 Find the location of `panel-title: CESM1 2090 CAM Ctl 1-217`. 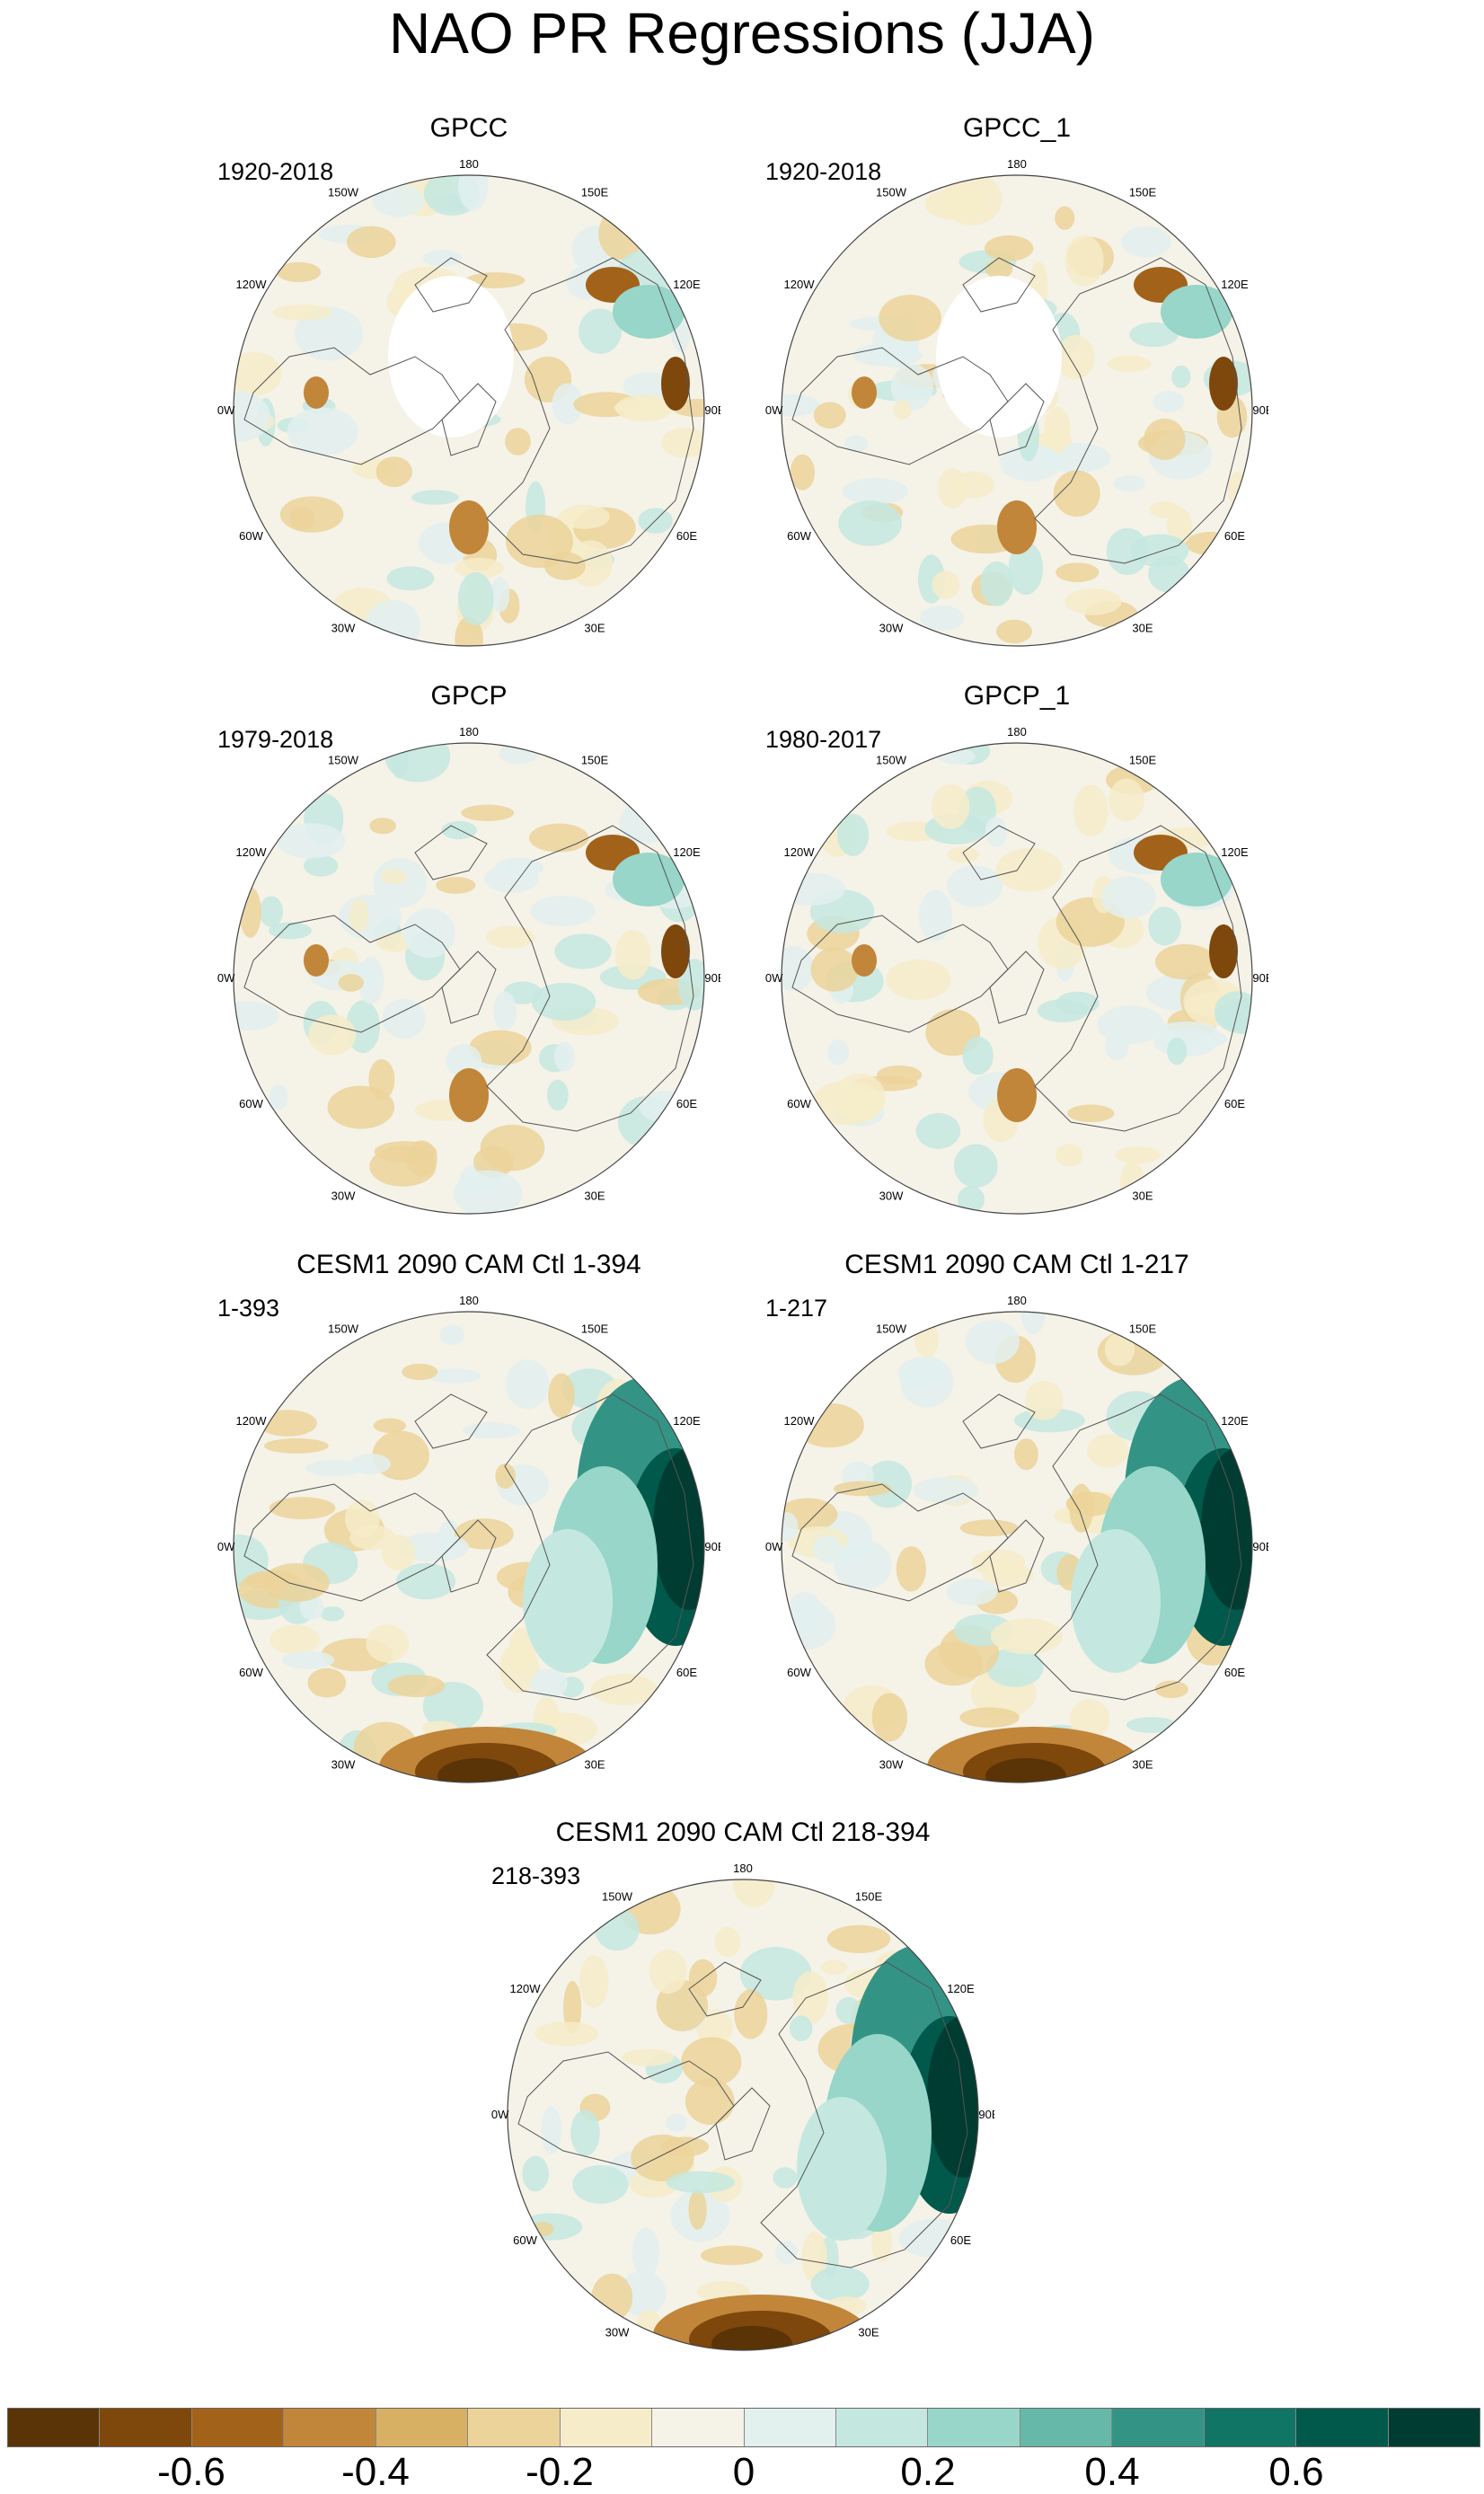

panel-title: CESM1 2090 CAM Ctl 1-217 is located at coordinates (1017, 1264).